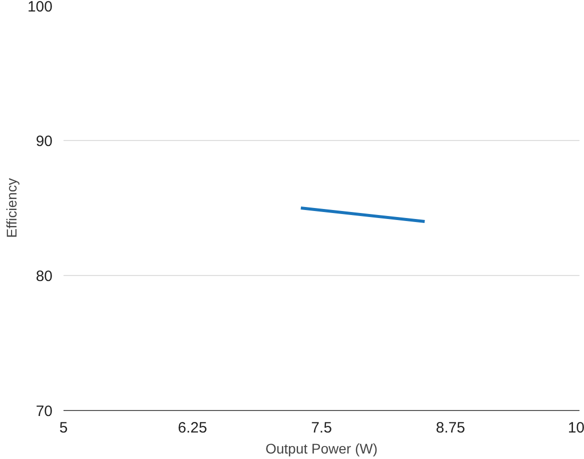 The image size is (584, 459). What do you see at coordinates (321, 448) in the screenshot?
I see `x-axis-title: Output Power (W)` at bounding box center [321, 448].